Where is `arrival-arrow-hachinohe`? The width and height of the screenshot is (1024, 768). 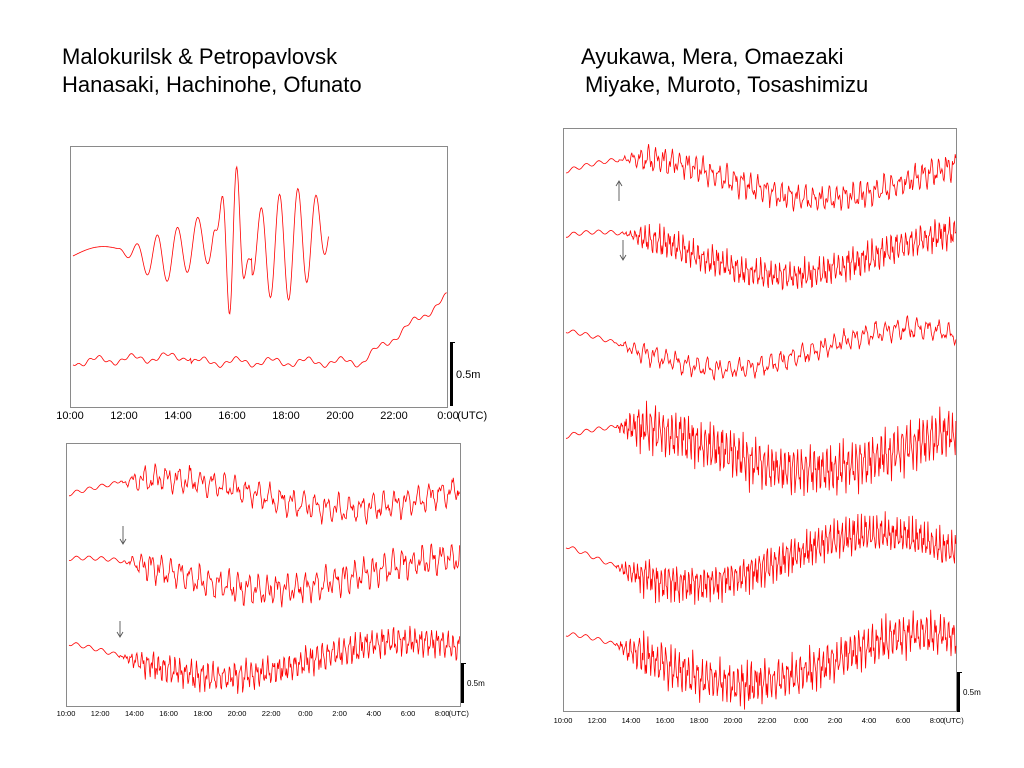
arrival-arrow-hachinohe is located at coordinates (123, 535).